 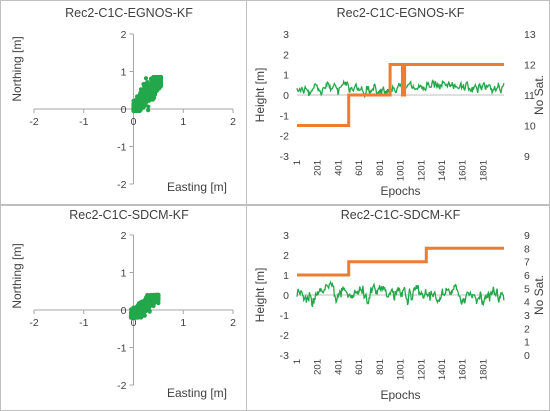 What do you see at coordinates (359, 168) in the screenshot?
I see `x-tick-label: 601` at bounding box center [359, 168].